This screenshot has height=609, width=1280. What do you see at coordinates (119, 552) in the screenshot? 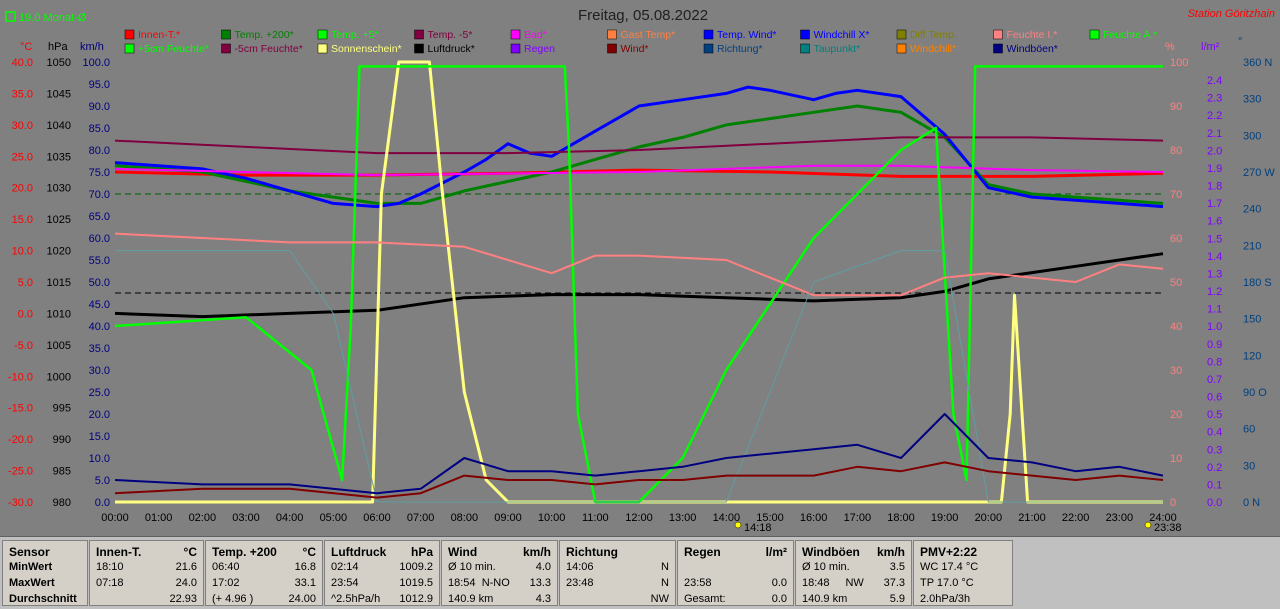
I see `stats-header: Innen-T.` at bounding box center [119, 552].